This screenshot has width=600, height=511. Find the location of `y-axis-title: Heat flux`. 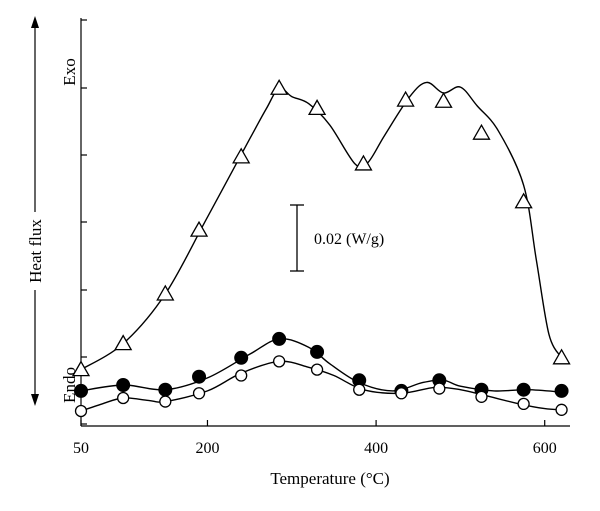

y-axis-title: Heat flux is located at coordinates (35, 251).